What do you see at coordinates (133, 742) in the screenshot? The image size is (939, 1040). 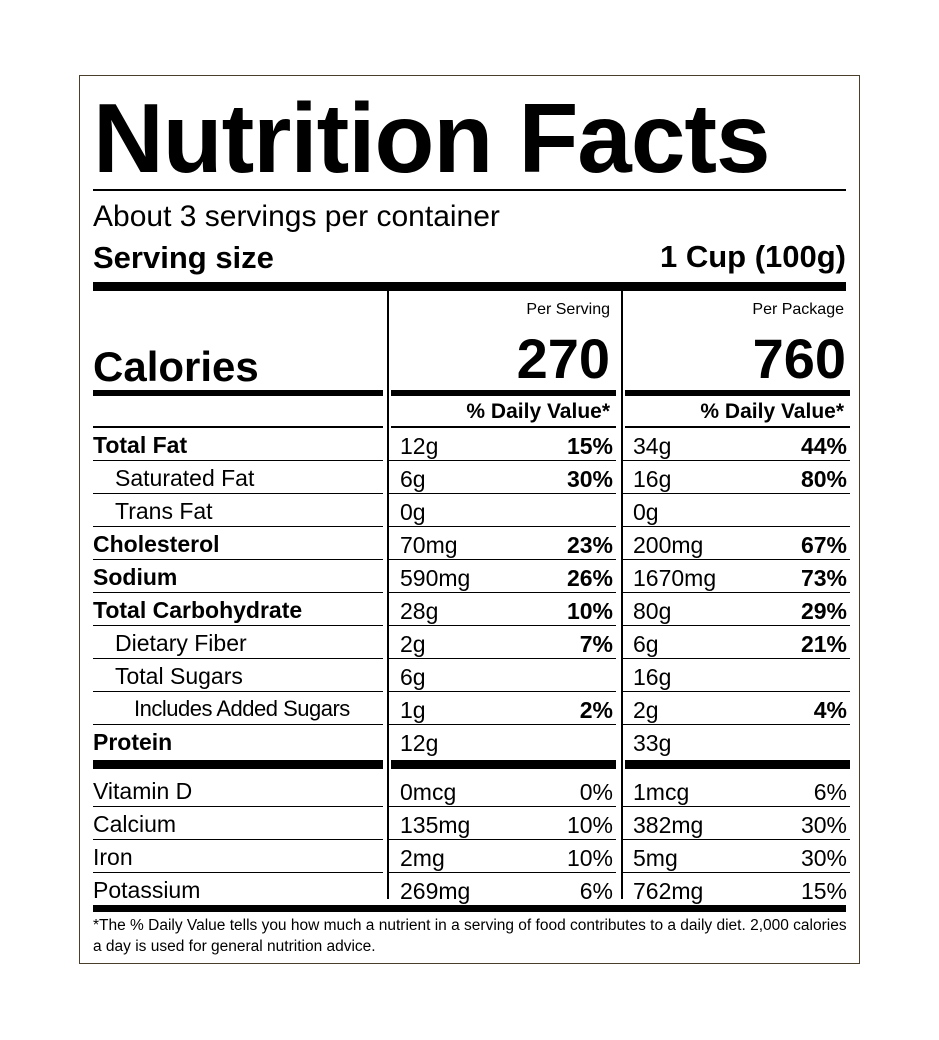 I see `nutrient-name: Protein` at bounding box center [133, 742].